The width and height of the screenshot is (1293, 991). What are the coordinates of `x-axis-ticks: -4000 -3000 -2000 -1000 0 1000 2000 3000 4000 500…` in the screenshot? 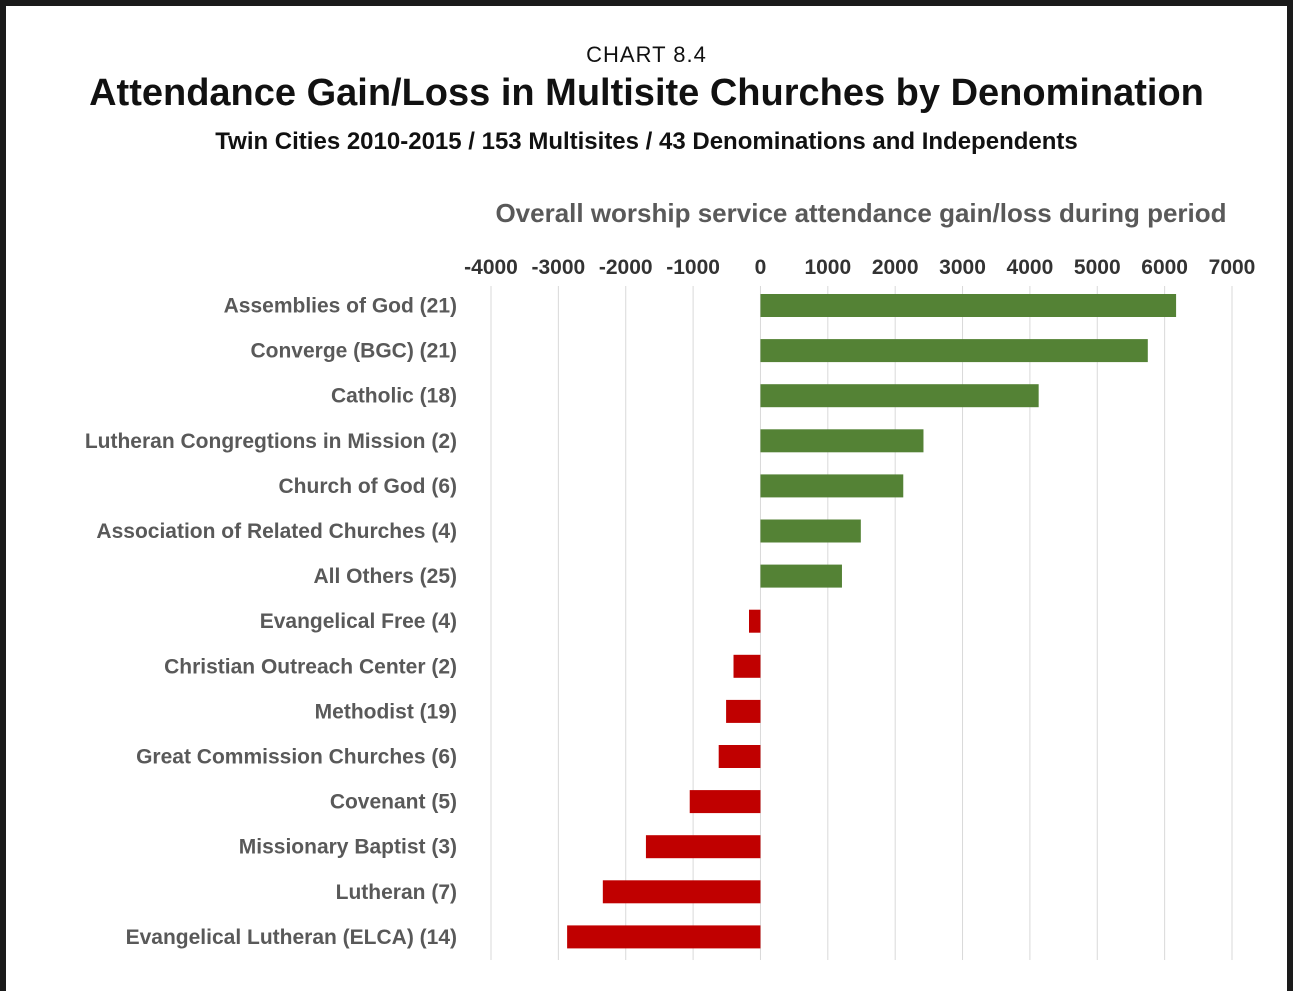 It's located at (859, 267).